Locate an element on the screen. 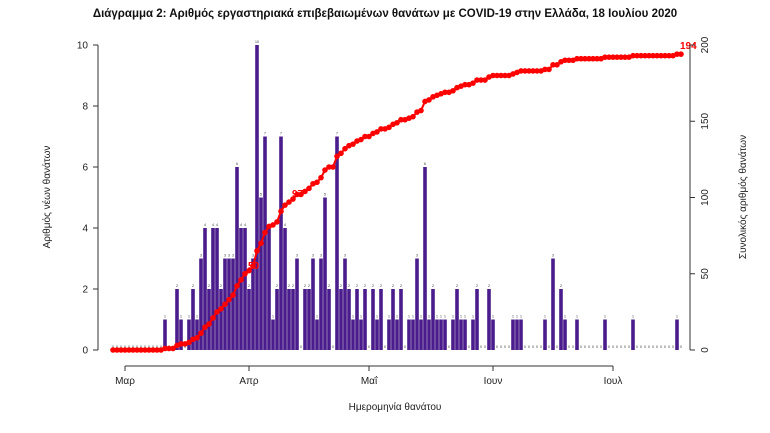 This screenshot has width=770, height=433. x-tick-label: Ιουν is located at coordinates (493, 381).